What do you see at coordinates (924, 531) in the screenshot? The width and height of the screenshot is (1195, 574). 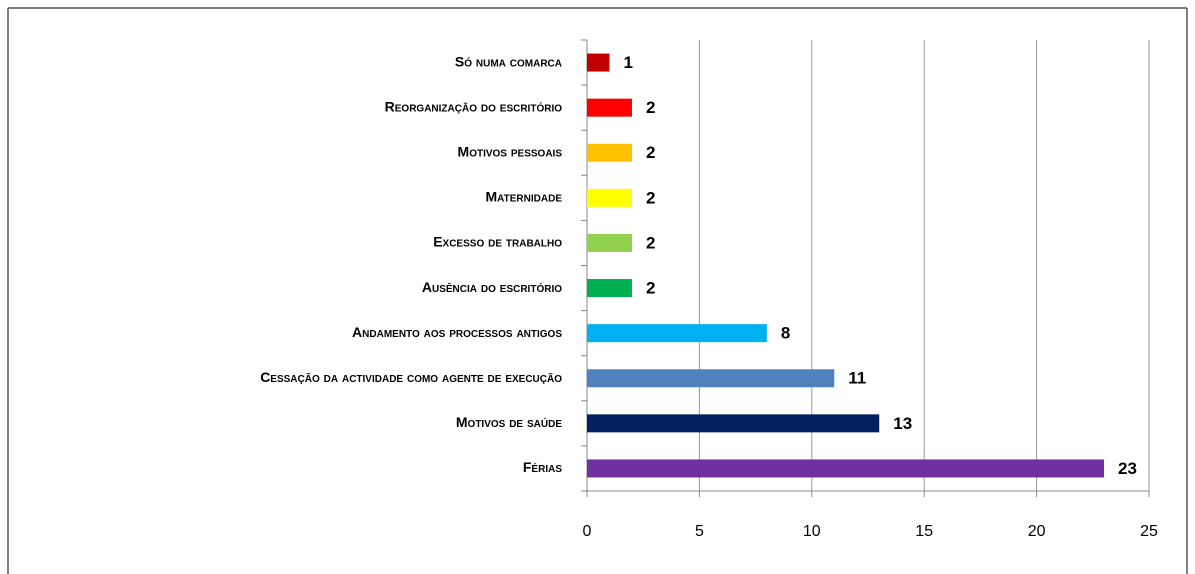 I see `x-tick-label: 15` at bounding box center [924, 531].